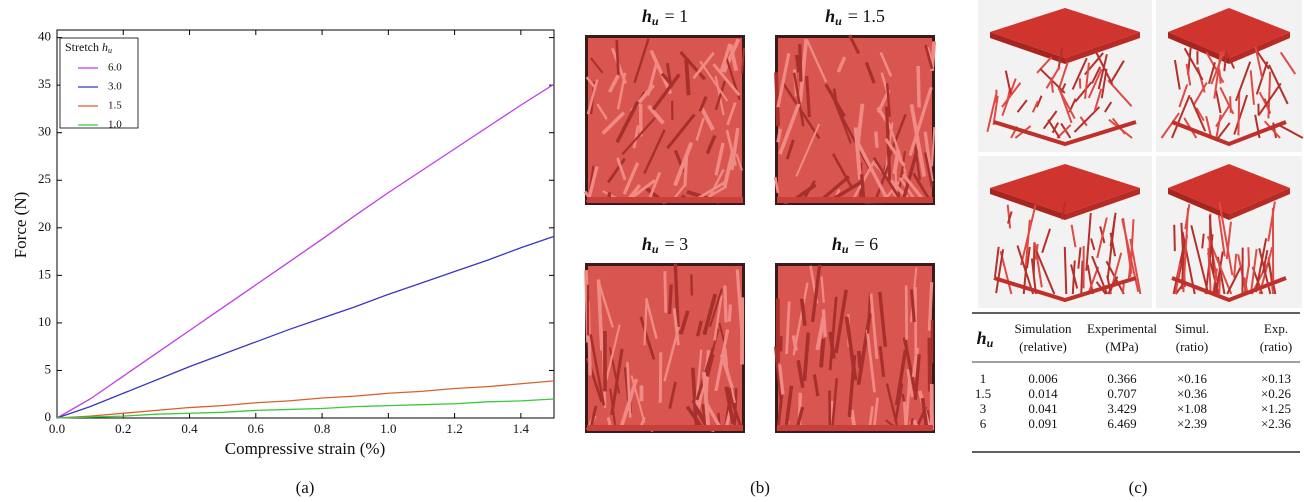  What do you see at coordinates (44, 131) in the screenshot?
I see `y-tick-label: 30` at bounding box center [44, 131].